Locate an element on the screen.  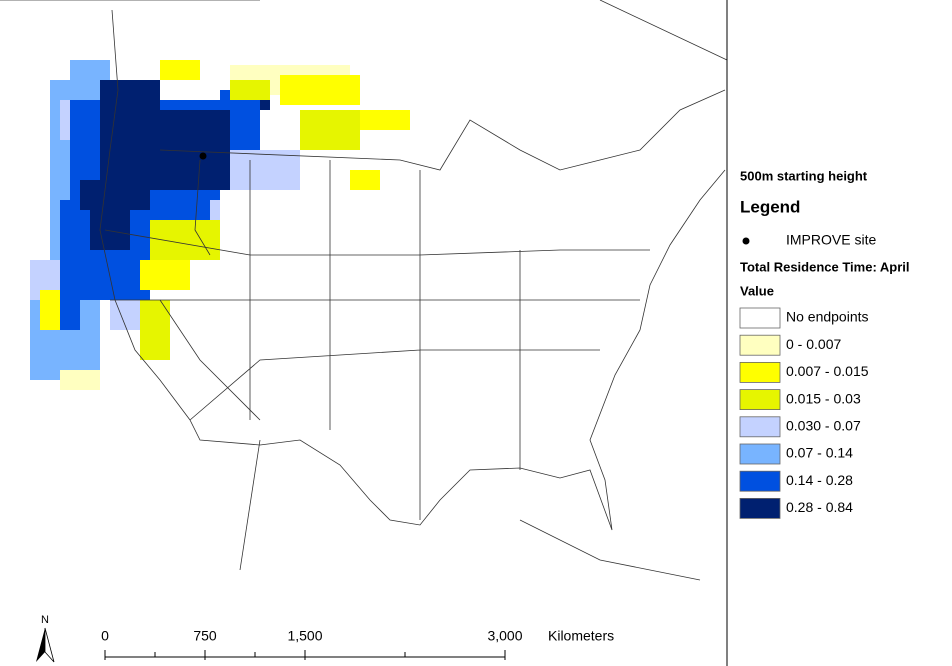
scale-tick-label: 750 is located at coordinates (205, 636).